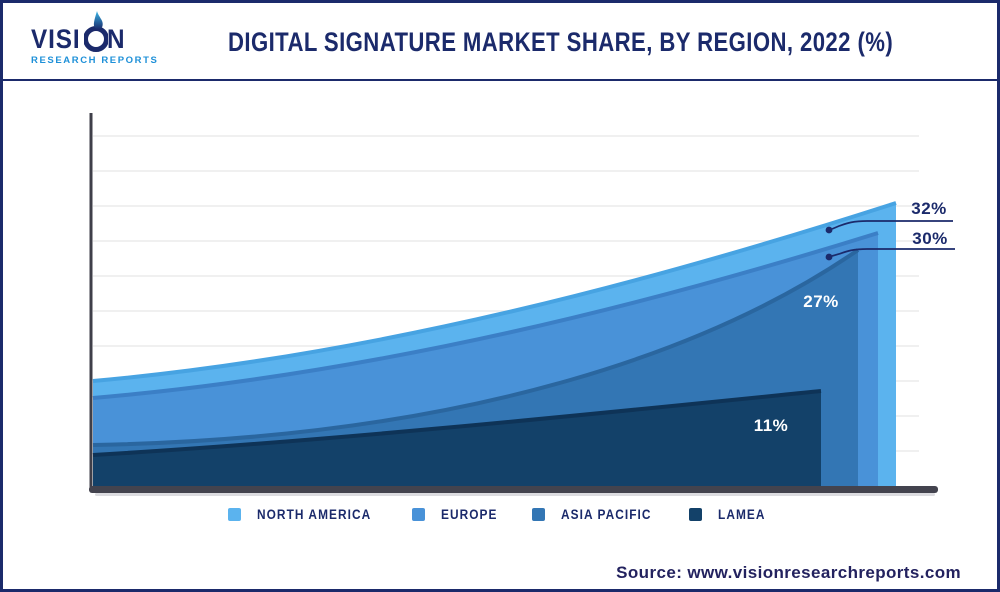 This screenshot has height=592, width=1000. I want to click on legend-swatch-north-america-icon, so click(234, 514).